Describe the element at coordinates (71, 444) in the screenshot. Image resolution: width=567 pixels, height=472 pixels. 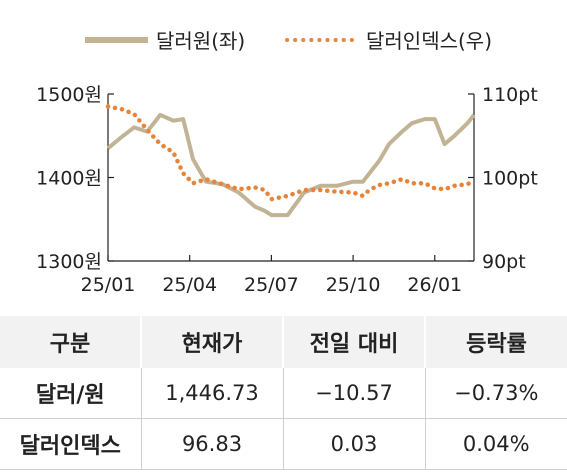
I see `row-label-dxy: 달러인덱스` at that location.